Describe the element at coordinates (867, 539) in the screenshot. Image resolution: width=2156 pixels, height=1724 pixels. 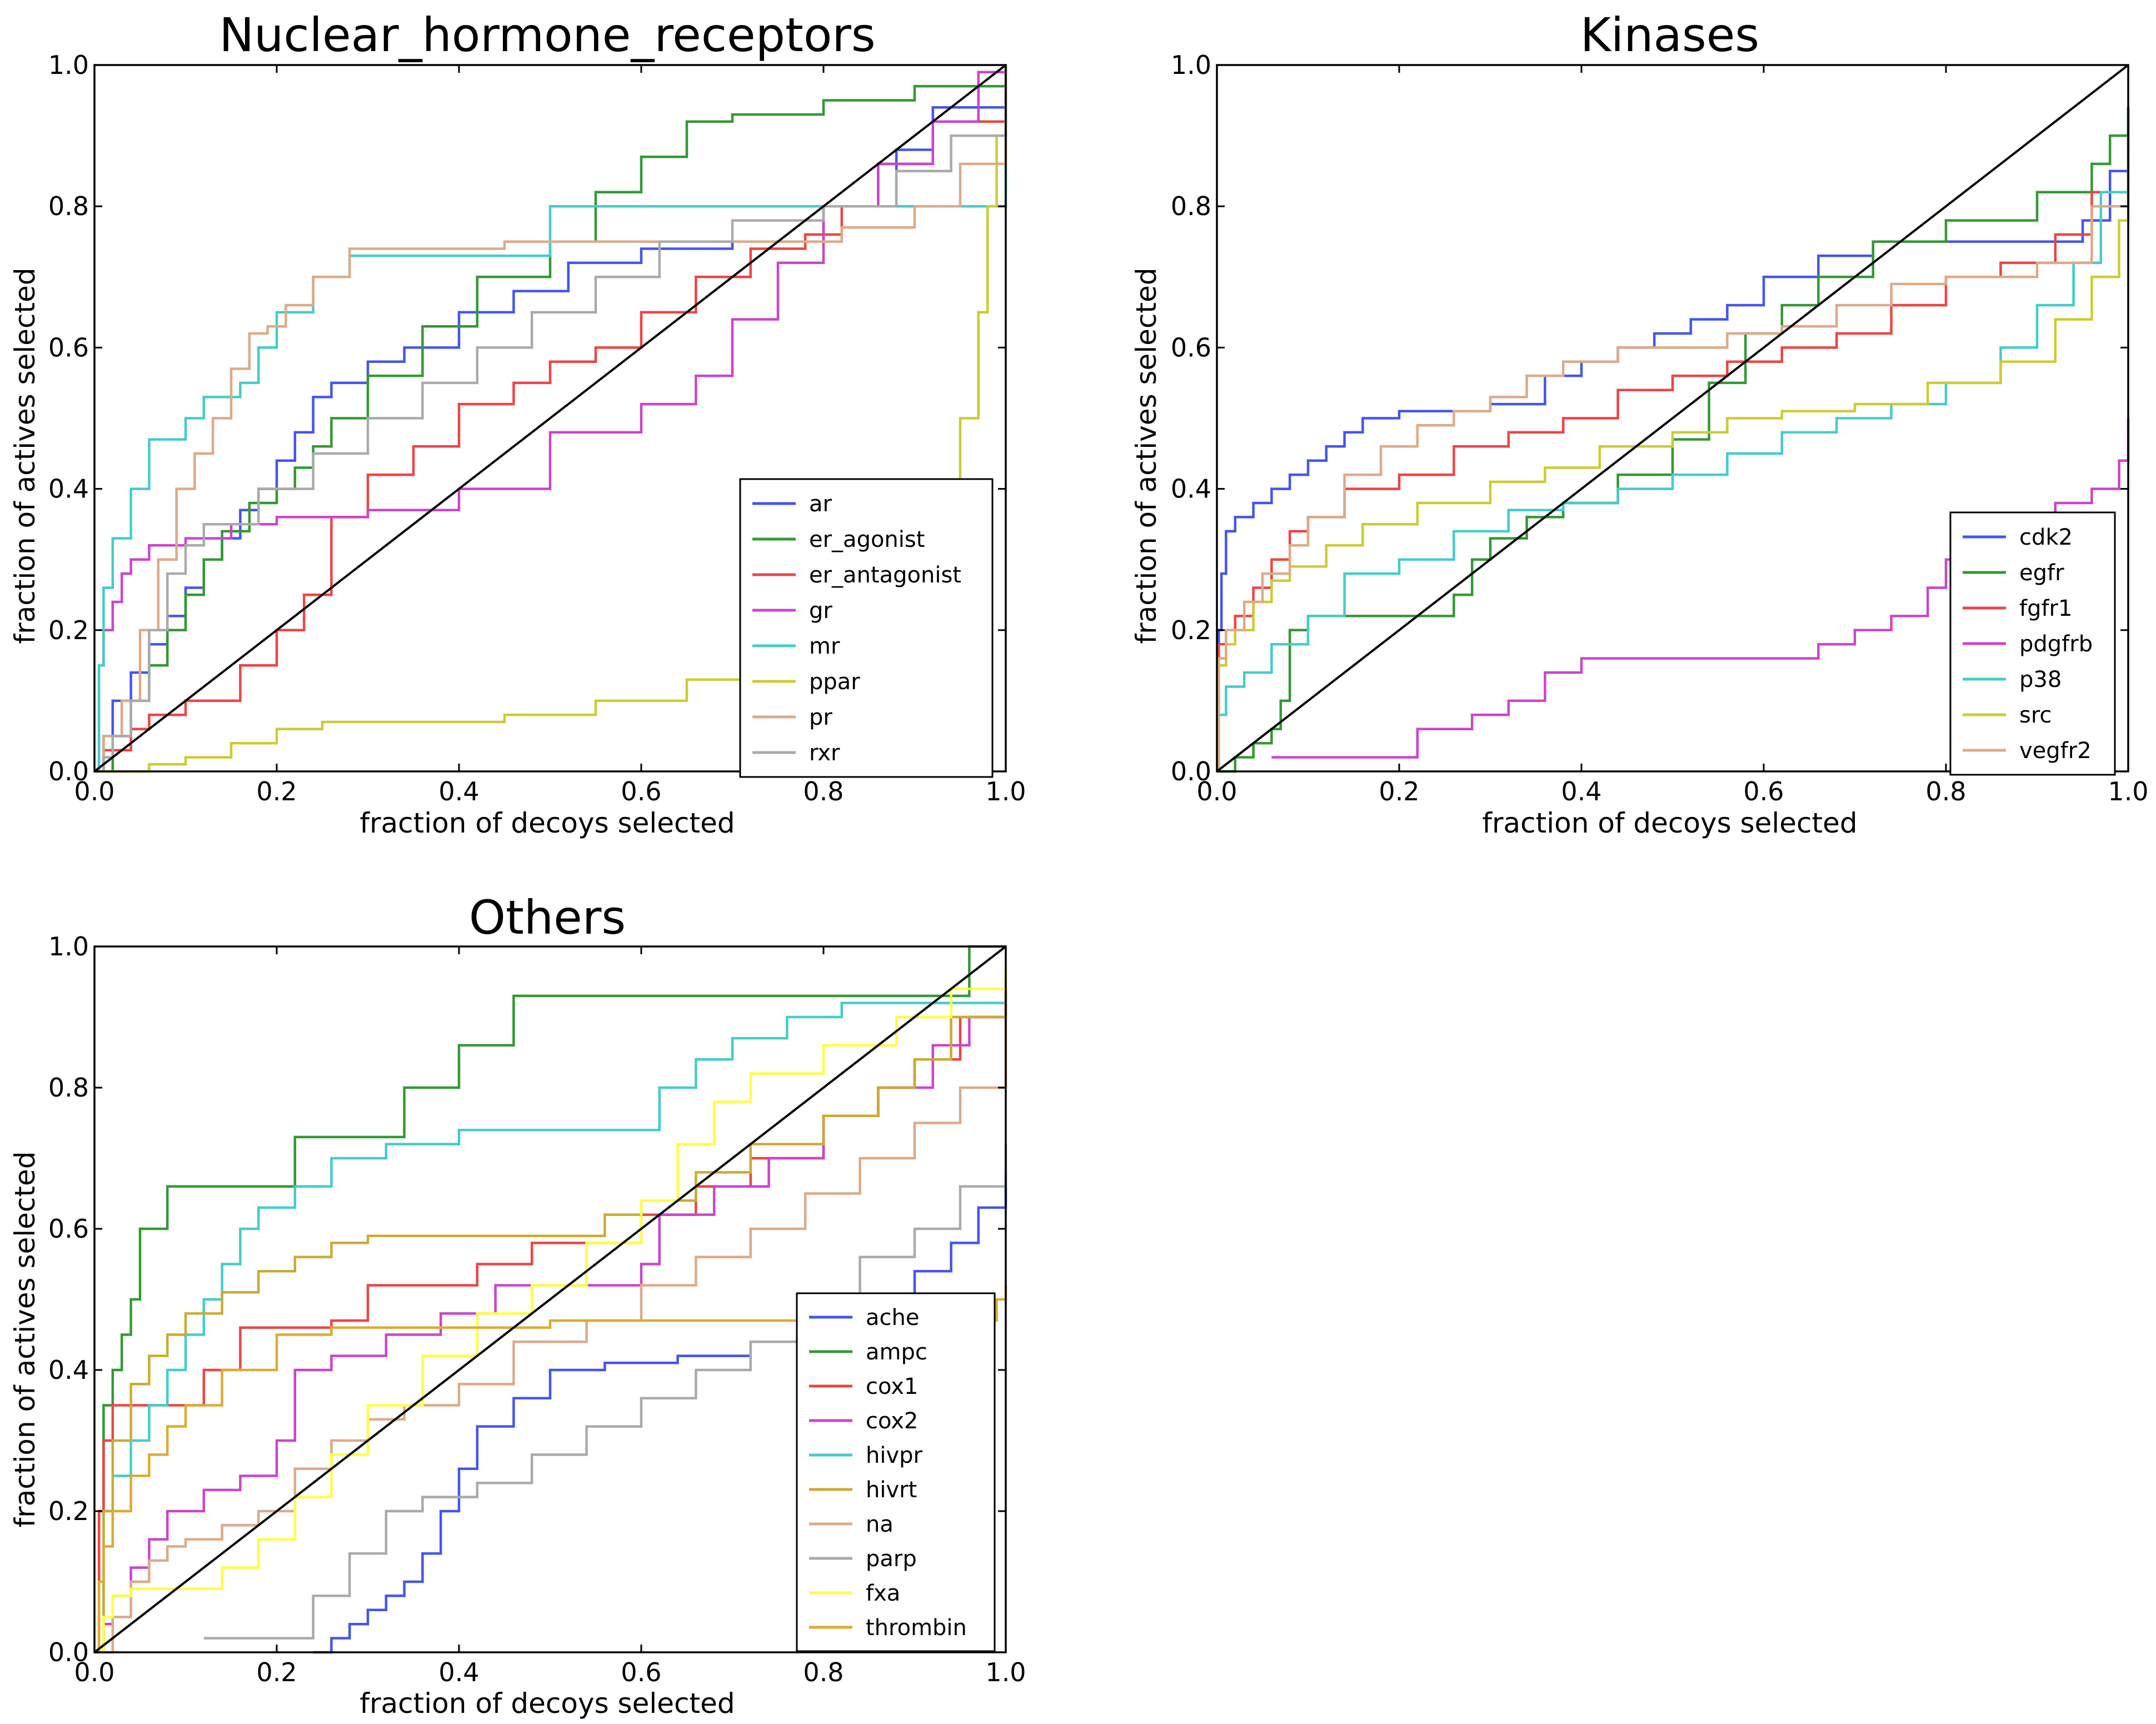
I see `legend-label: er_agonist` at that location.